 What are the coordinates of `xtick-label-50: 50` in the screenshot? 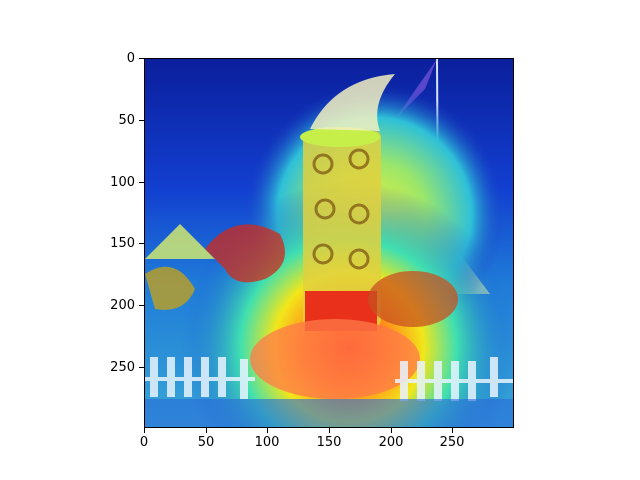 It's located at (206, 442).